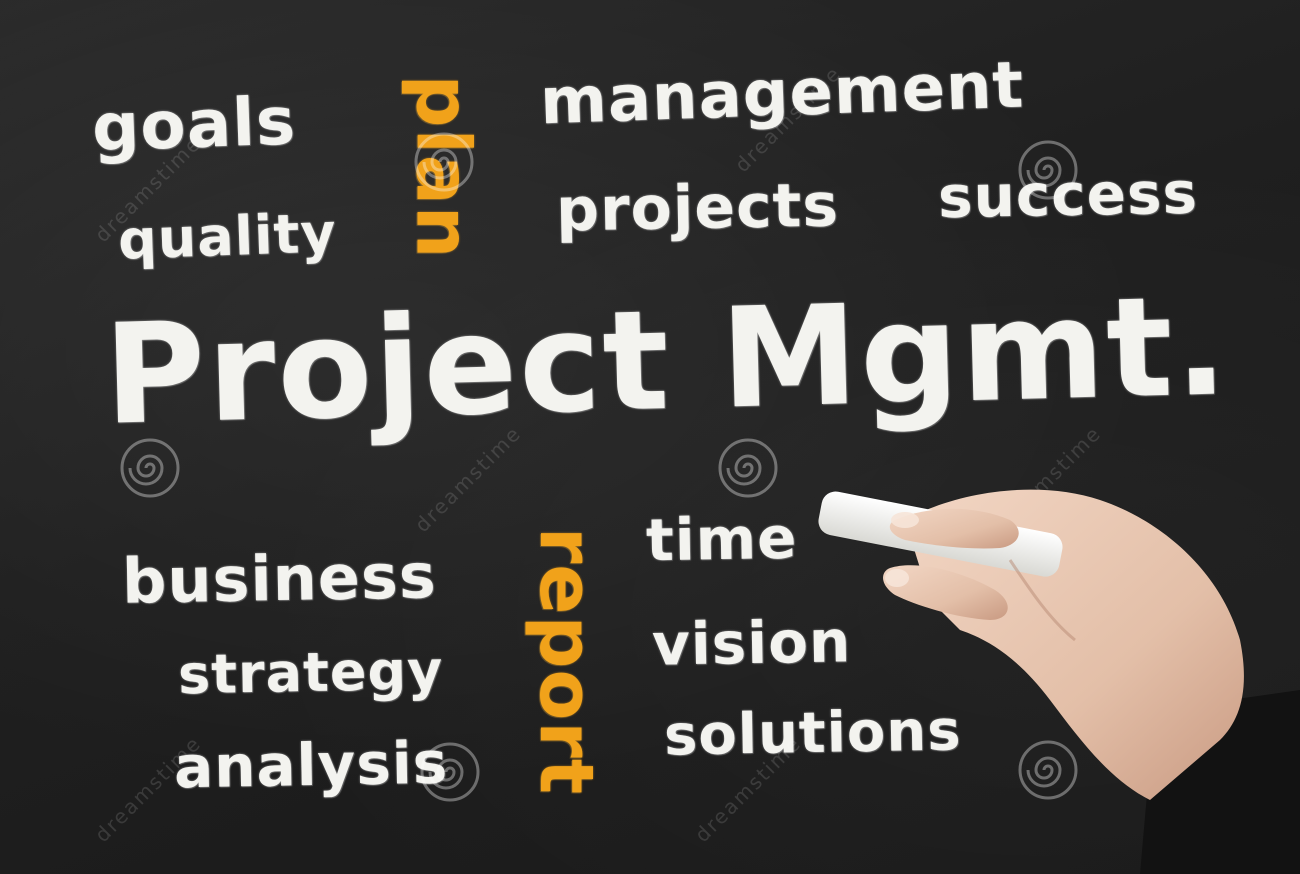  I want to click on index-finger, so click(954, 528).